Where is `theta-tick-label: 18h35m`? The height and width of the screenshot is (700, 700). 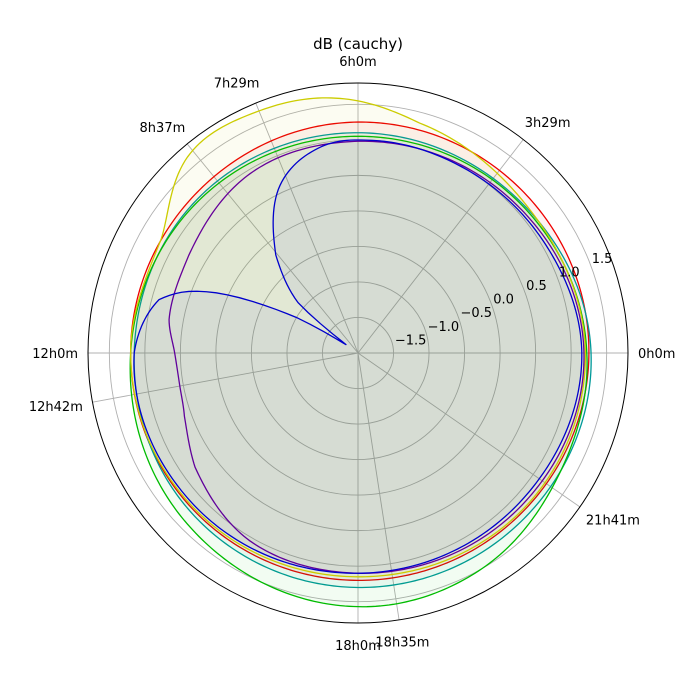 theta-tick-label: 18h35m is located at coordinates (402, 643).